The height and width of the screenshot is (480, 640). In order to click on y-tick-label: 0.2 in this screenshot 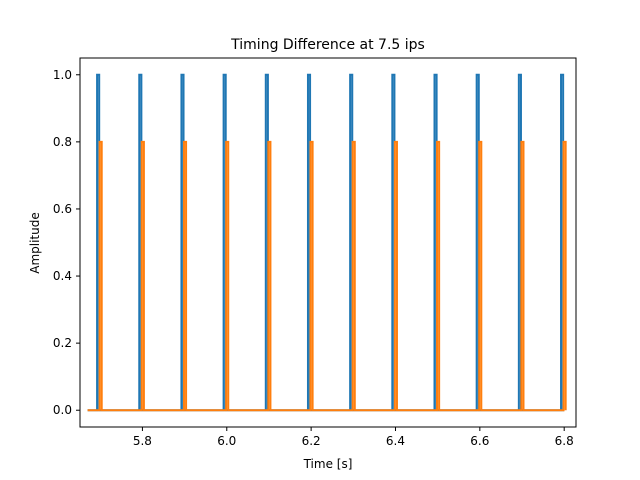, I will do `click(62, 343)`.